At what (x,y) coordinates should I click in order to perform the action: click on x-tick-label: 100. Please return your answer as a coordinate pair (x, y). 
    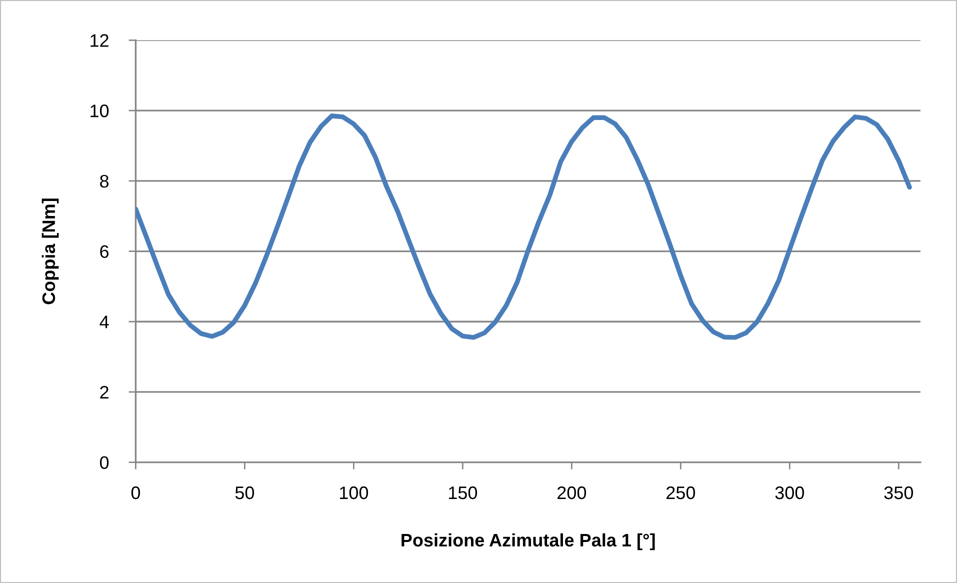
    Looking at the image, I should click on (354, 493).